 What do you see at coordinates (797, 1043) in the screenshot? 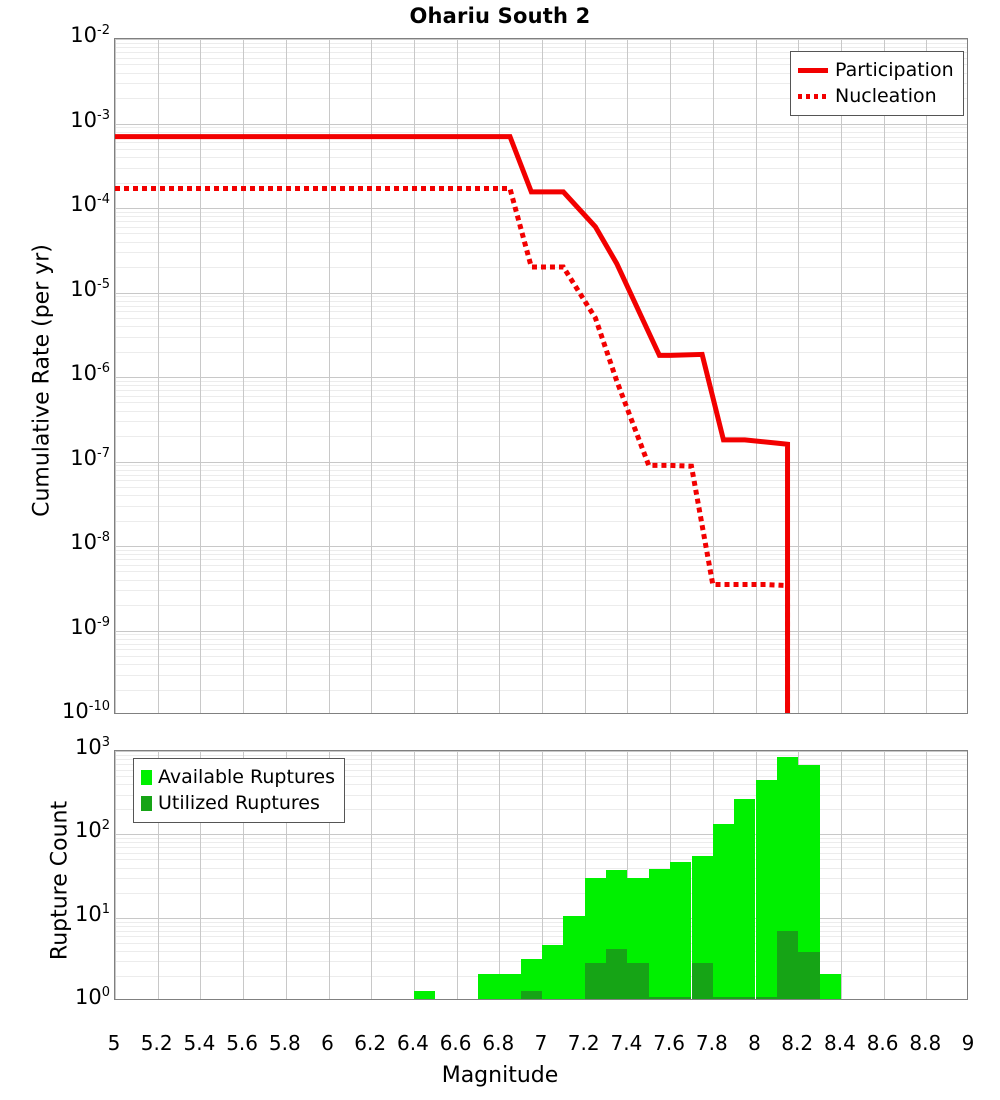
I see `x-tick-label: 8.2` at bounding box center [797, 1043].